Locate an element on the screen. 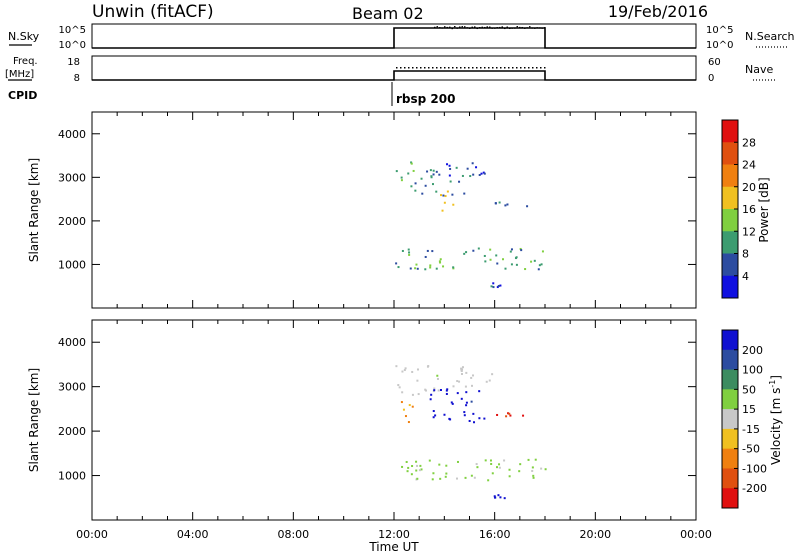 The height and width of the screenshot is (554, 800). nsearch-label: N.Search is located at coordinates (770, 36).